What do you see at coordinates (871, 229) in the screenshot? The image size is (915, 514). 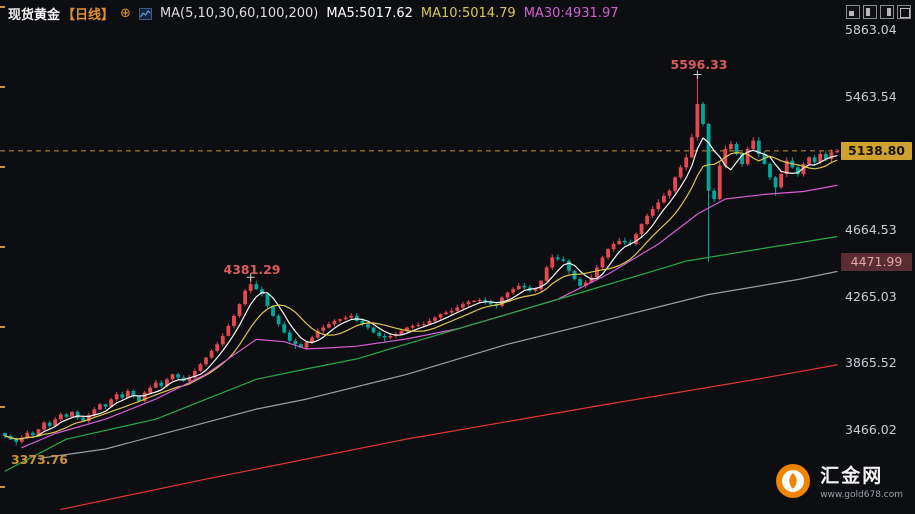 I see `y-axis-label: 4664.53` at bounding box center [871, 229].